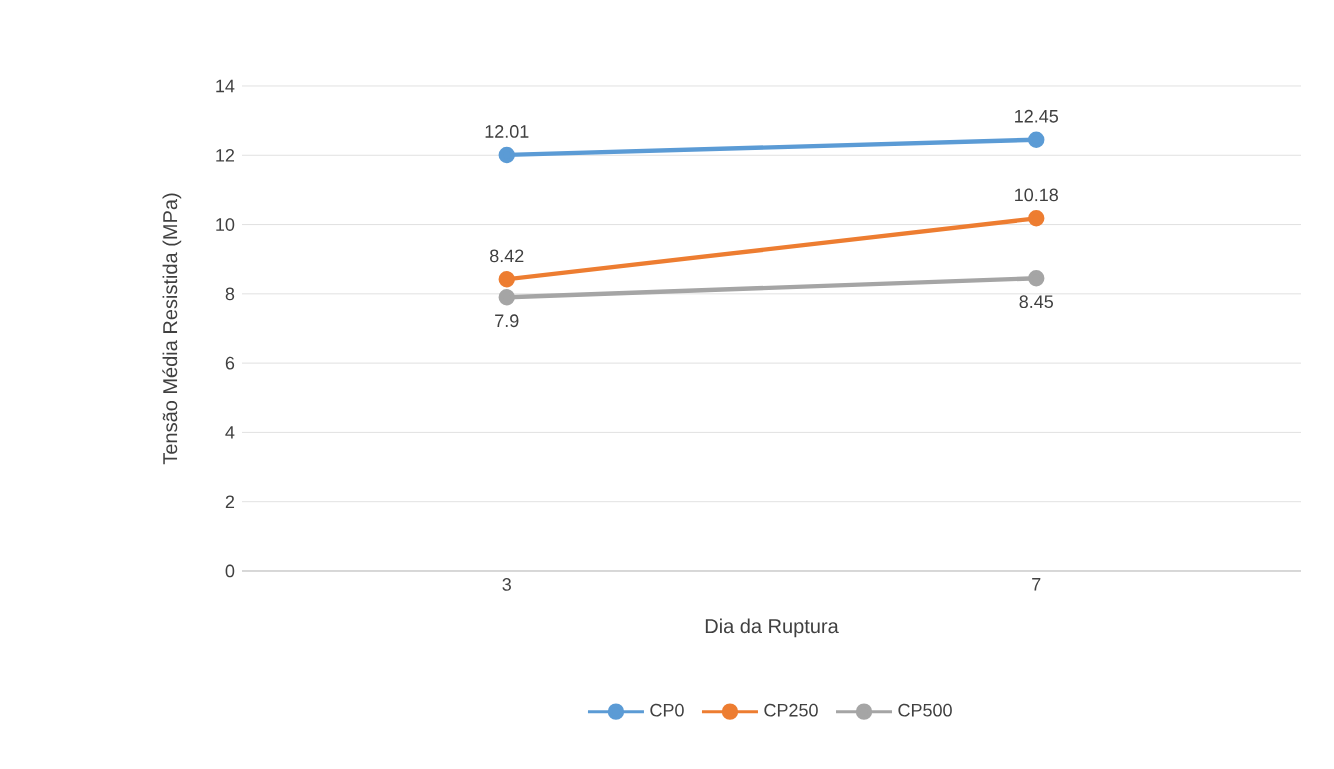 Image resolution: width=1334 pixels, height=769 pixels. I want to click on y-tick-label: 10, so click(225, 224).